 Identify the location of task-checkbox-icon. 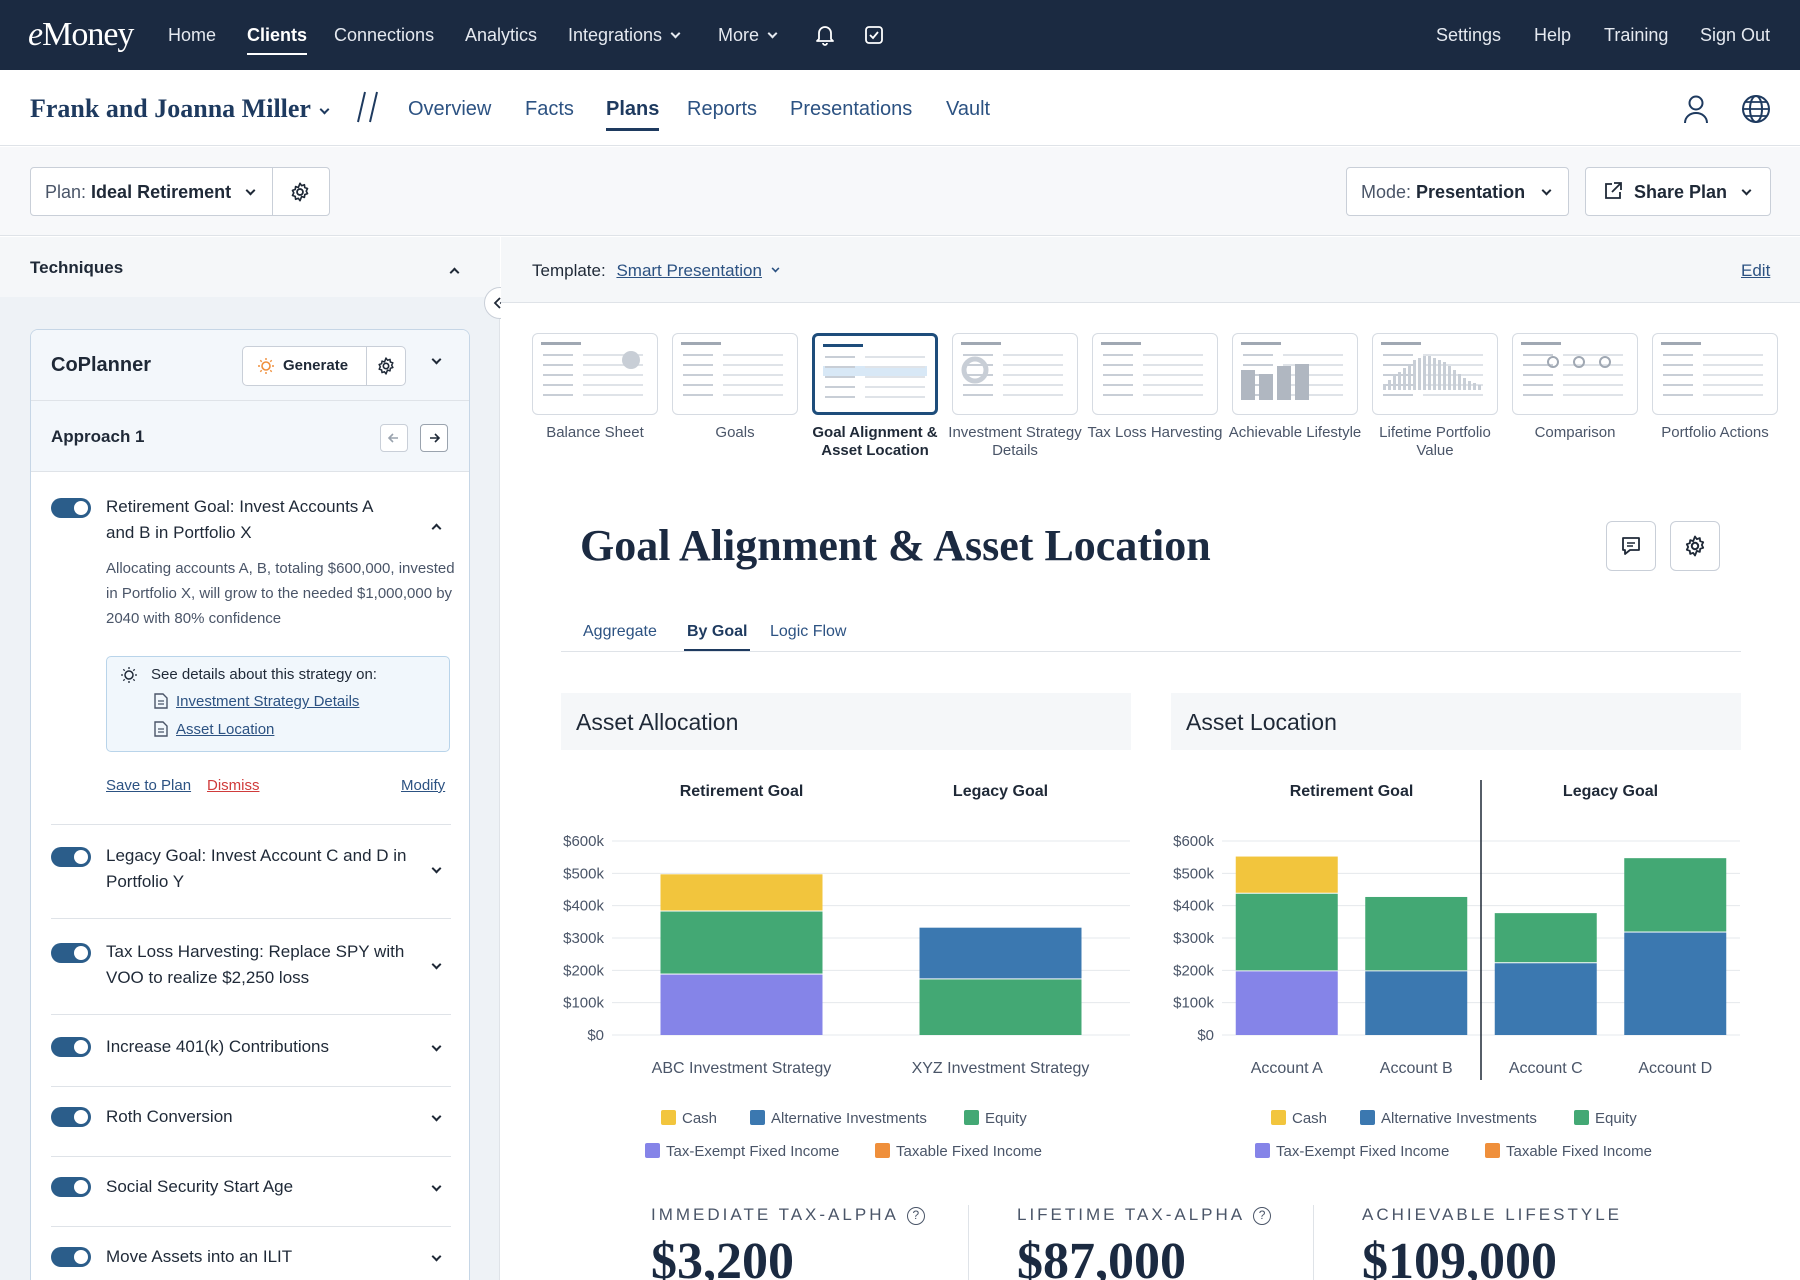
(874, 35).